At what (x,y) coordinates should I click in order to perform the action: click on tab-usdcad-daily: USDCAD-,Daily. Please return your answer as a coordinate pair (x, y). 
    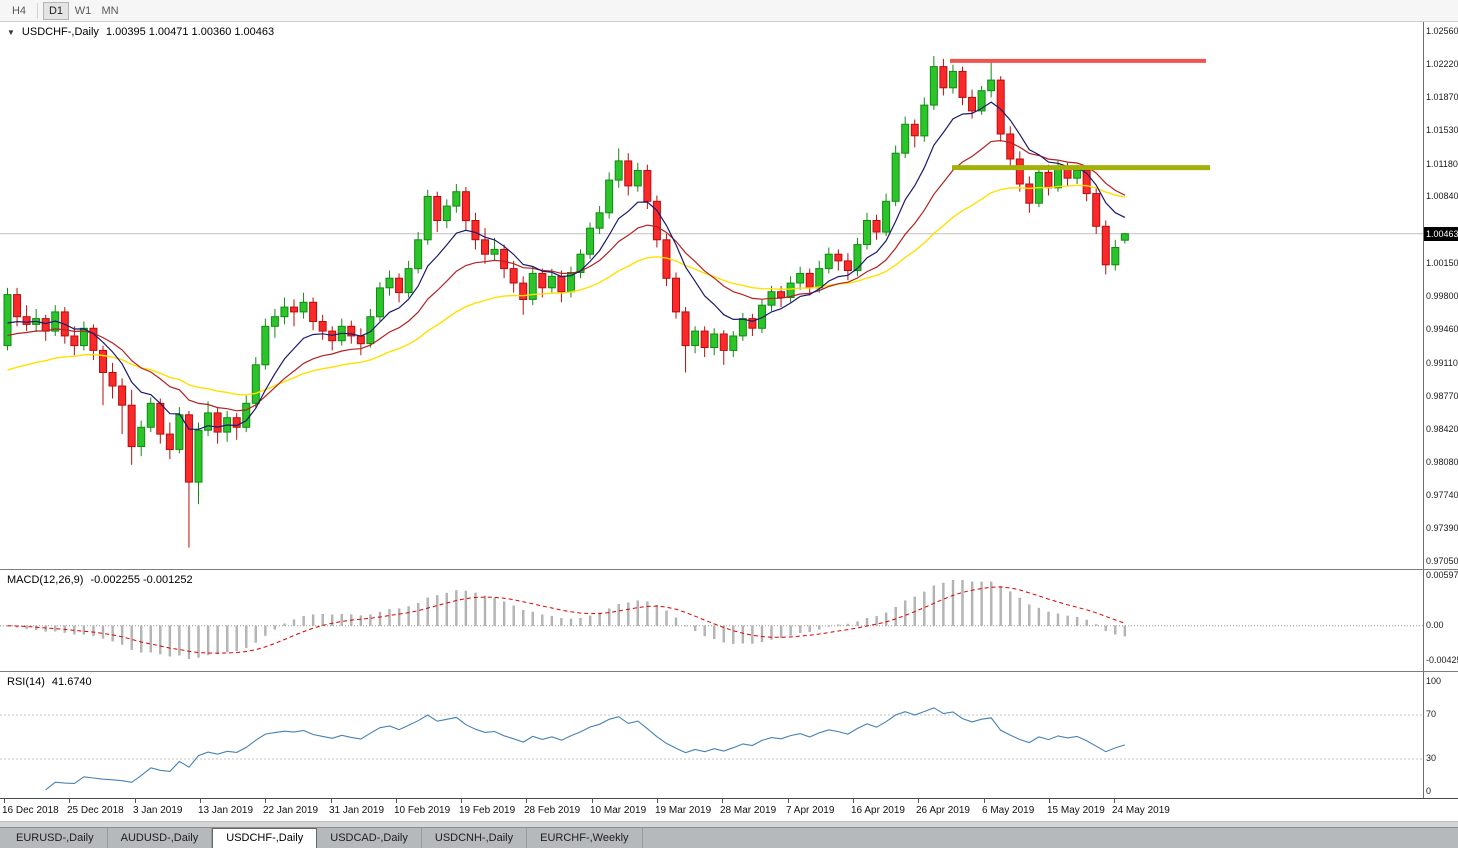
    Looking at the image, I should click on (369, 838).